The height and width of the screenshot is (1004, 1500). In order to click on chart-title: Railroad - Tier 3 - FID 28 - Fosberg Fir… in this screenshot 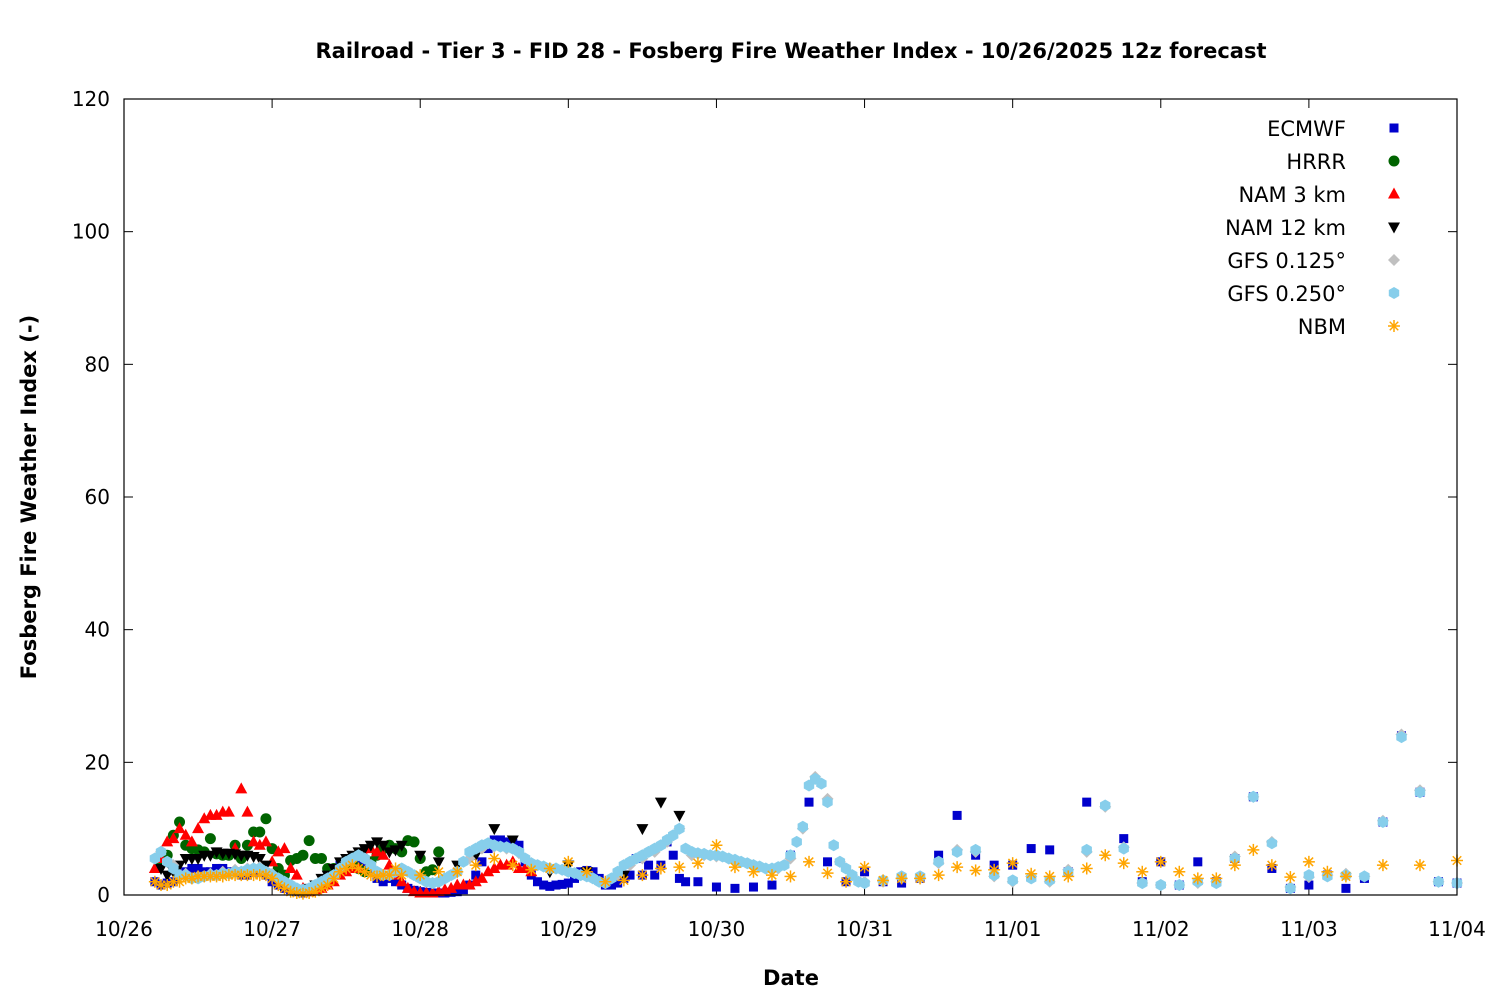, I will do `click(790, 51)`.